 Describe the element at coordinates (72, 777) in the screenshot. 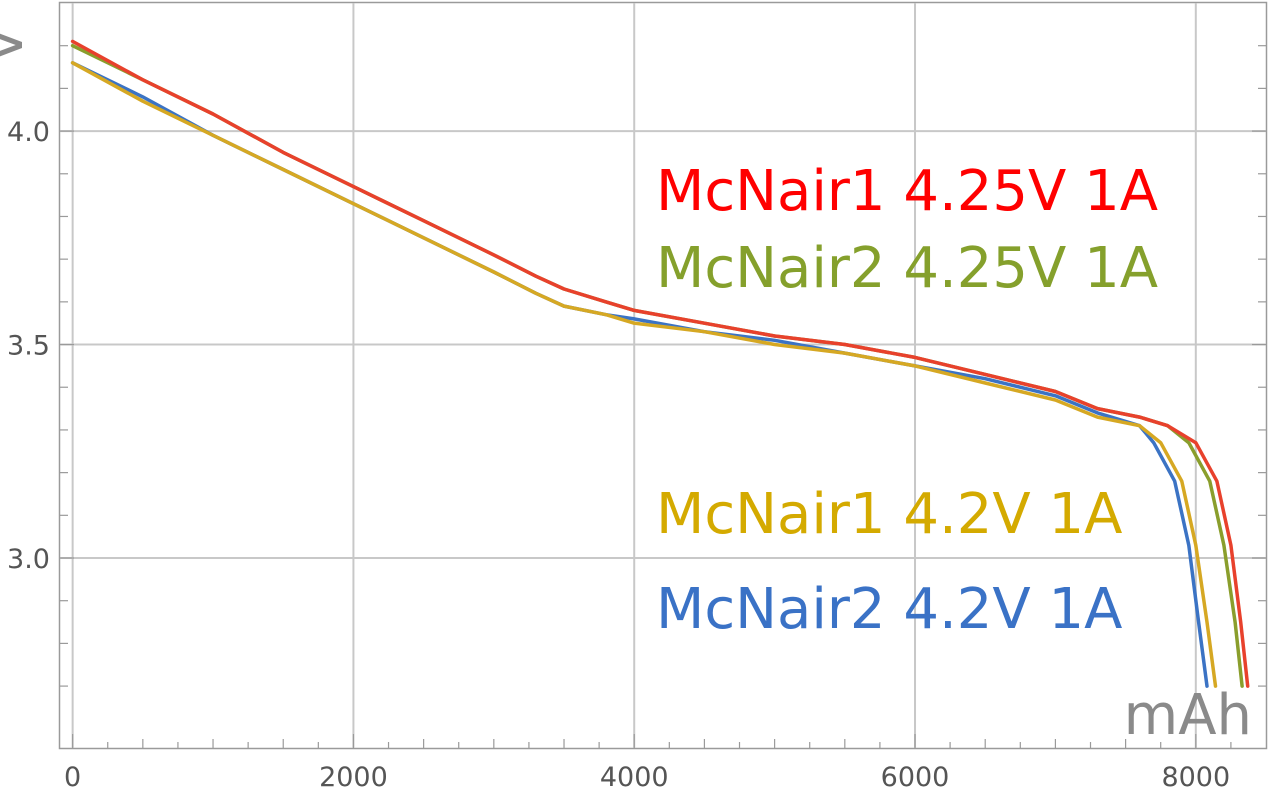

I see `x-tick-label: 0` at that location.